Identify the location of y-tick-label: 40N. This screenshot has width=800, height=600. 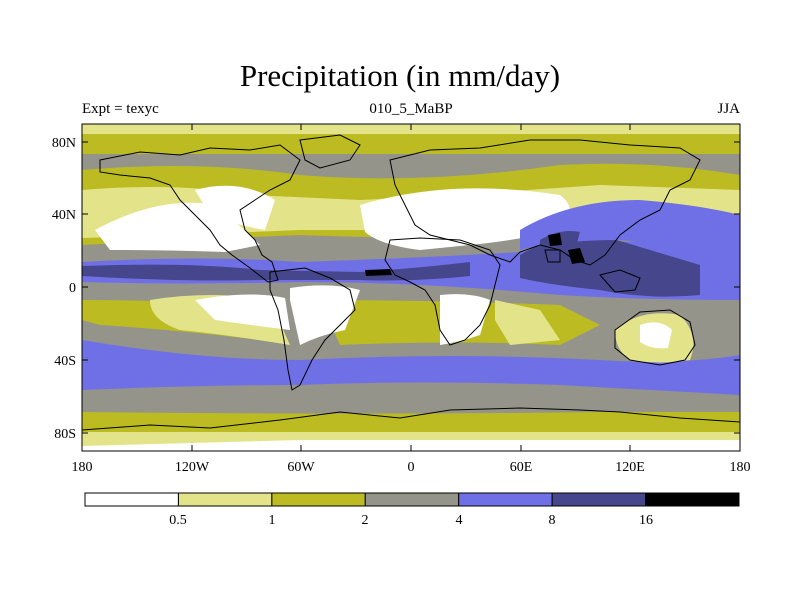
(64, 215).